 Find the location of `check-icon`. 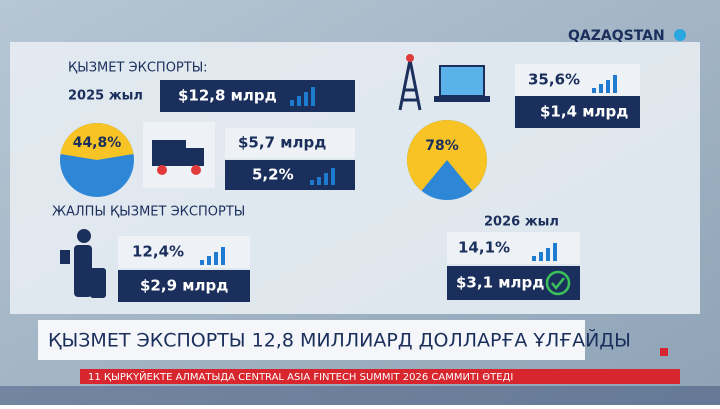

check-icon is located at coordinates (558, 283).